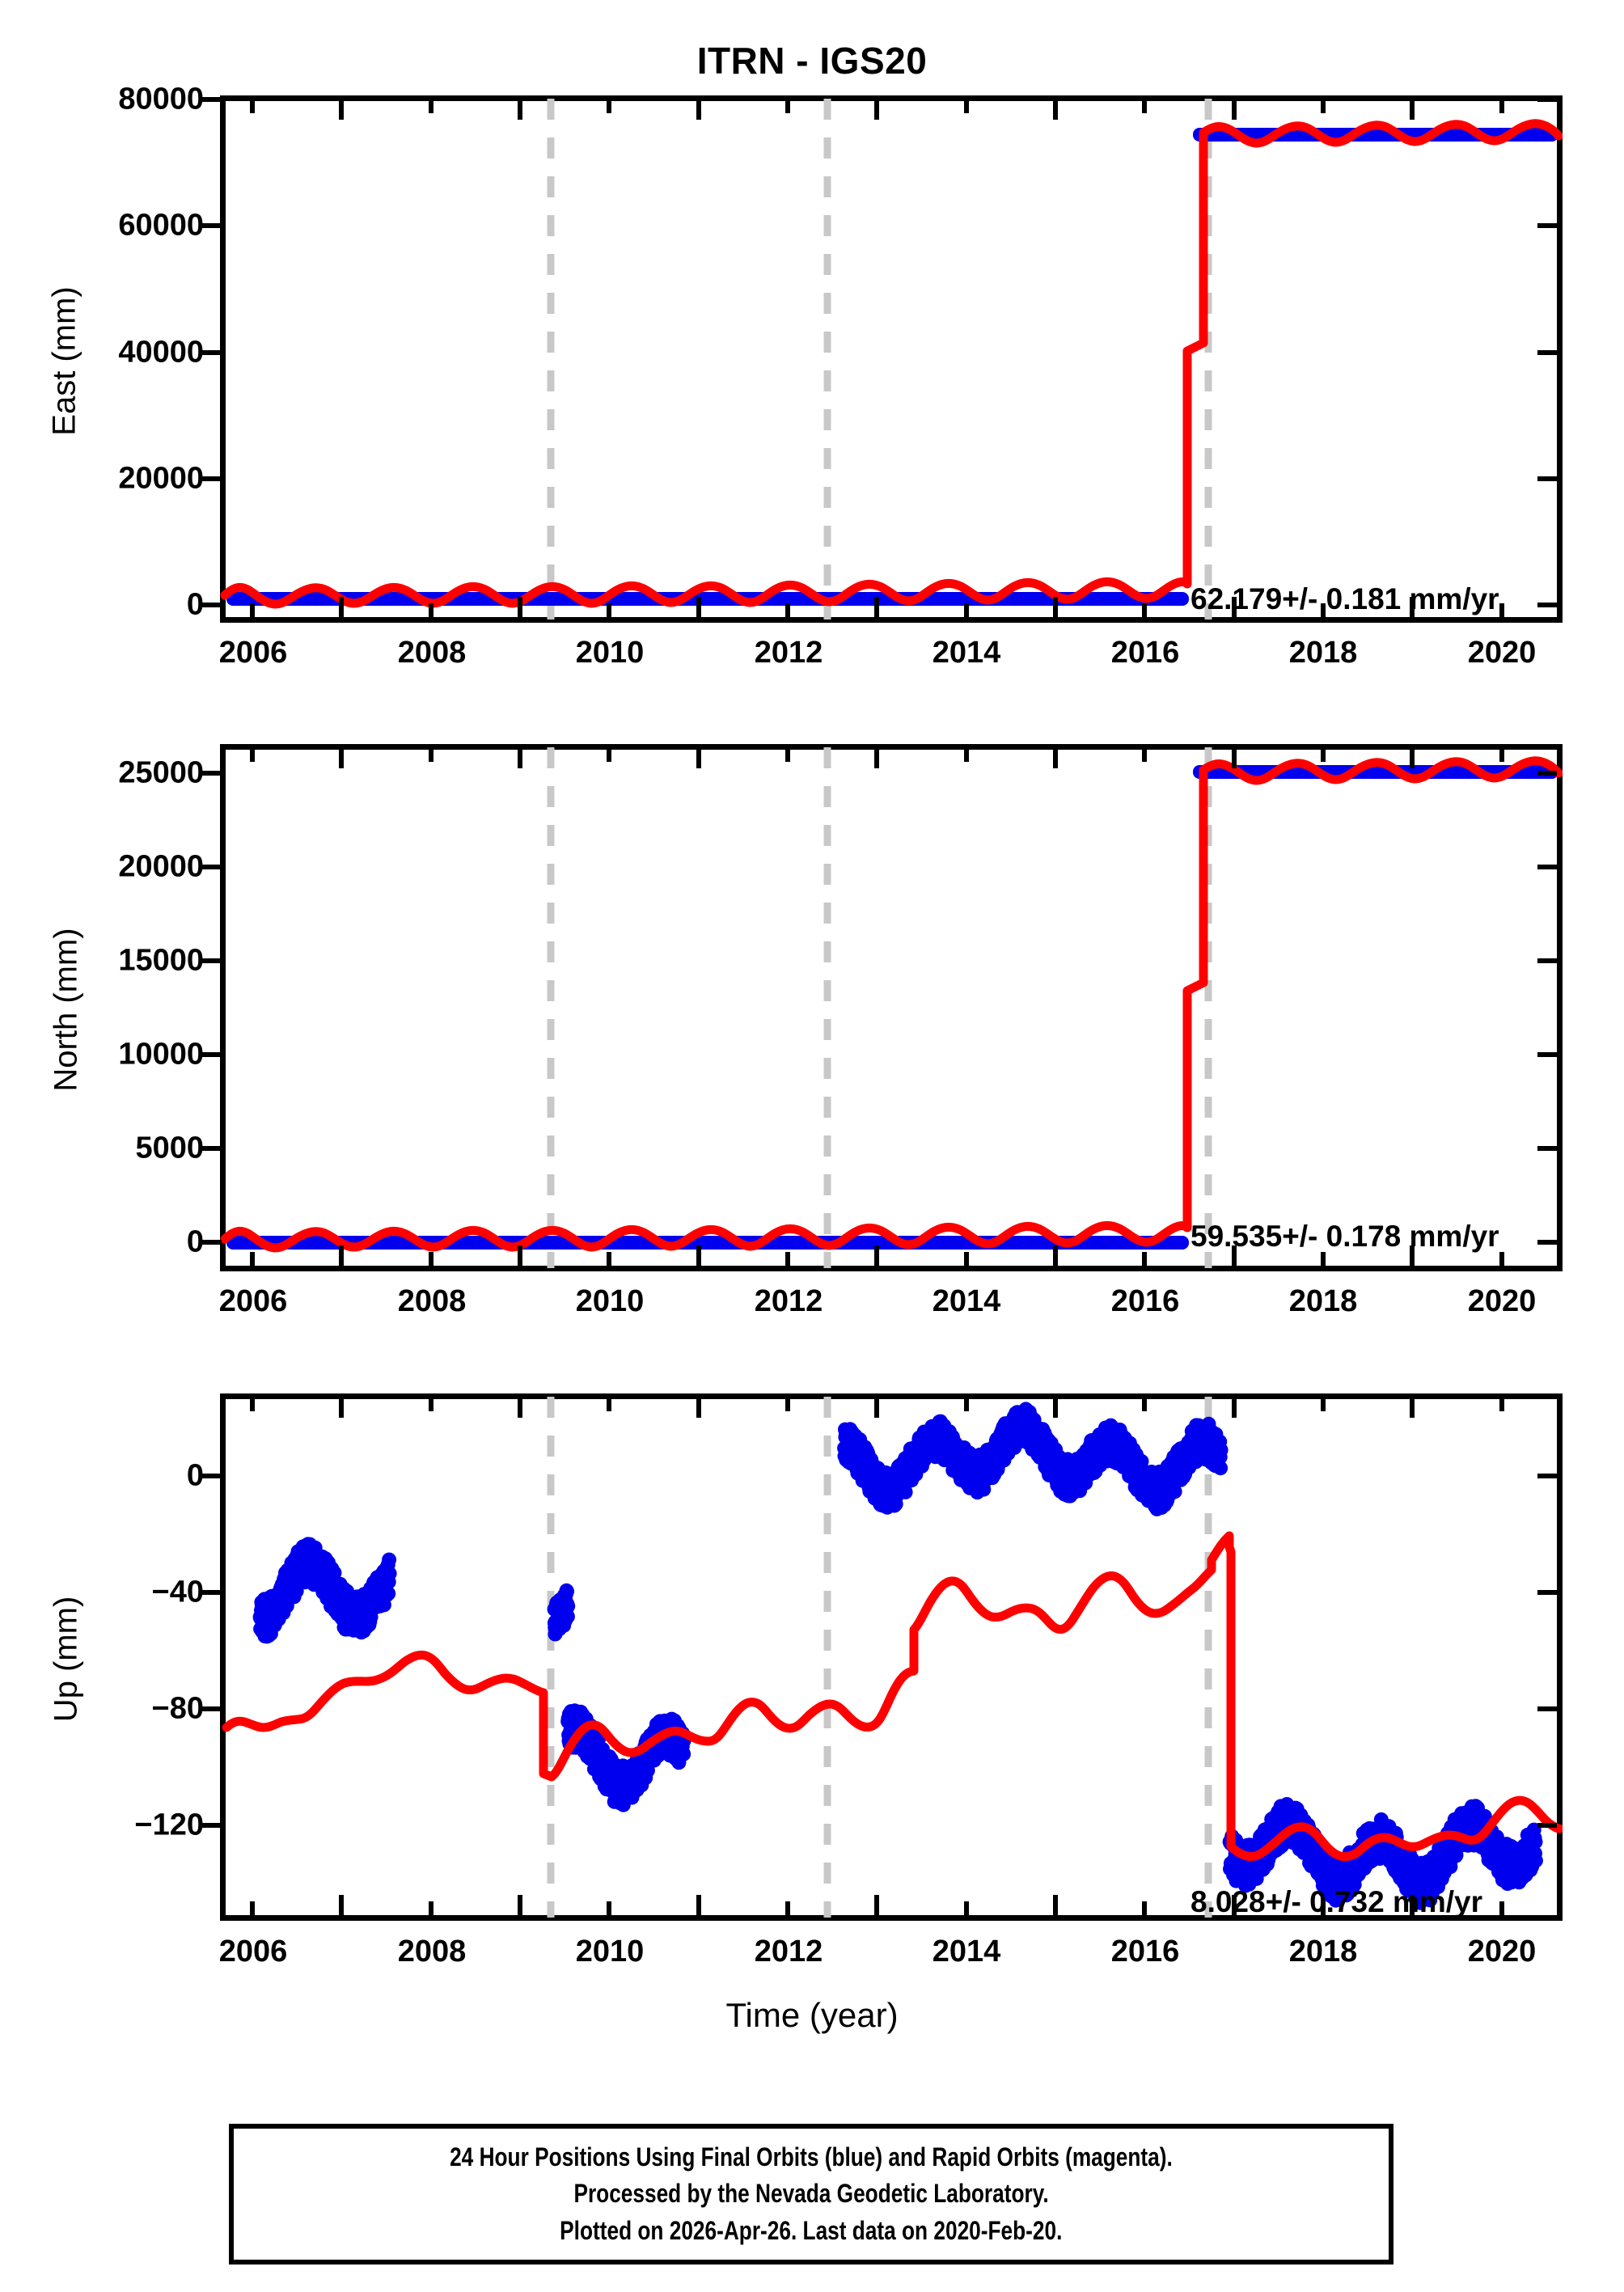 The height and width of the screenshot is (2292, 1624). What do you see at coordinates (1547, 1008) in the screenshot?
I see `y-axis-ticks-north` at bounding box center [1547, 1008].